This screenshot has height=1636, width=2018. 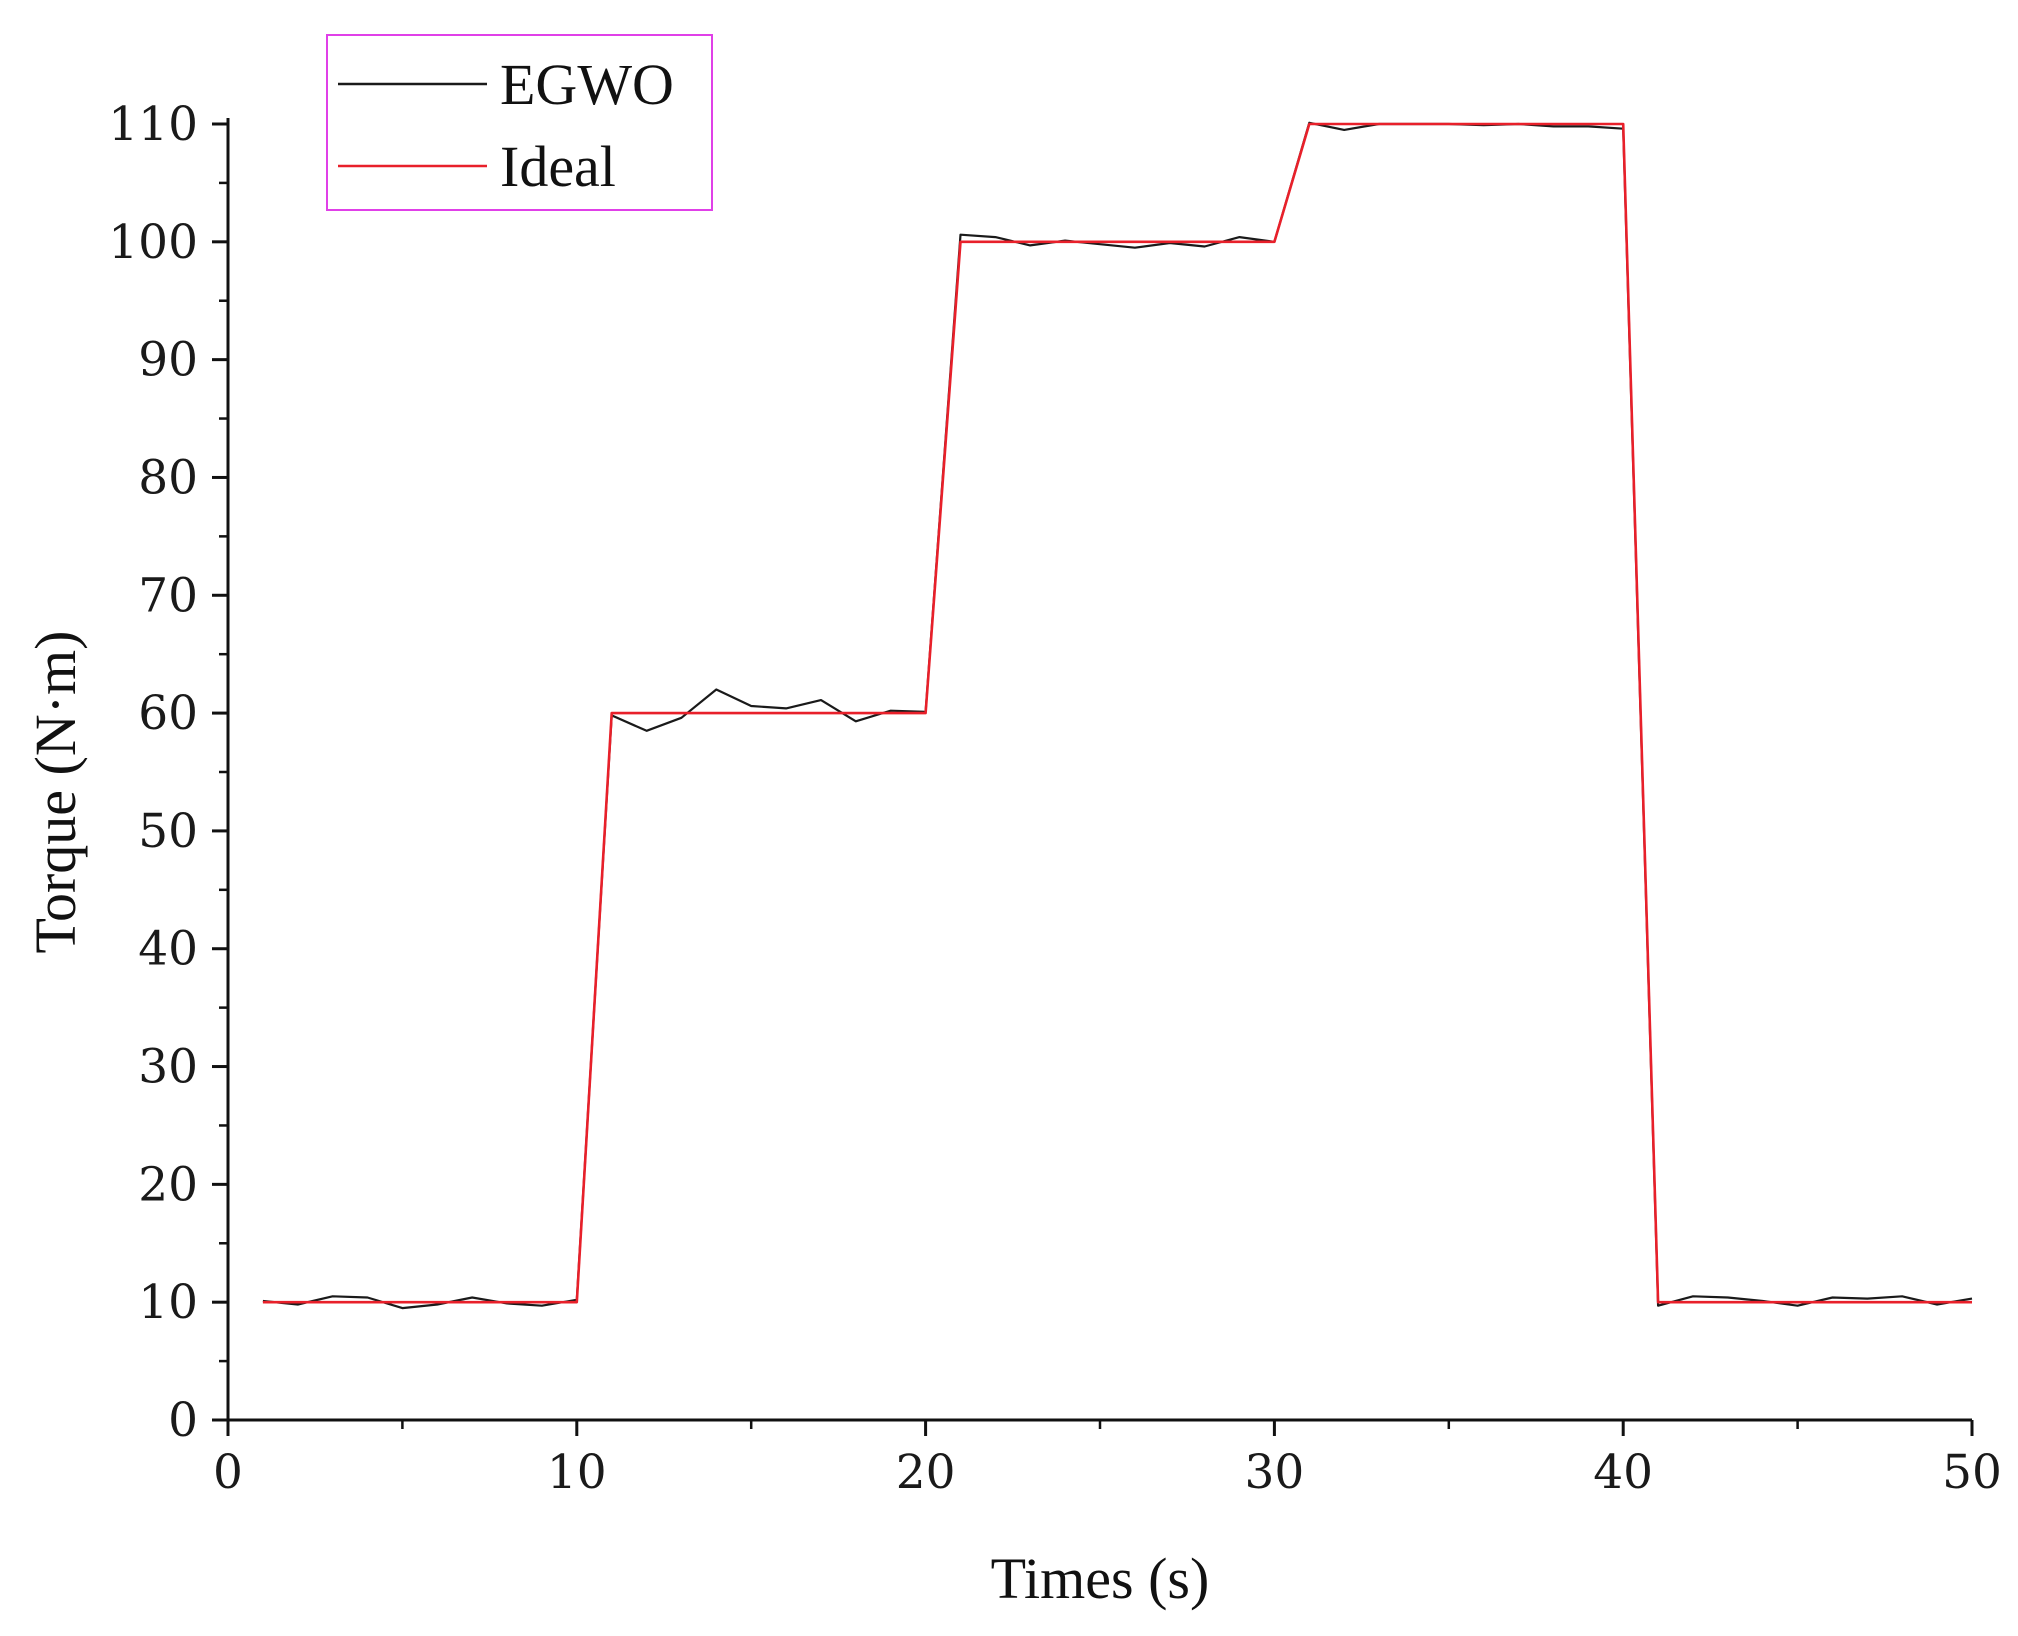 What do you see at coordinates (153, 124) in the screenshot?
I see `y-tick-label: 110` at bounding box center [153, 124].